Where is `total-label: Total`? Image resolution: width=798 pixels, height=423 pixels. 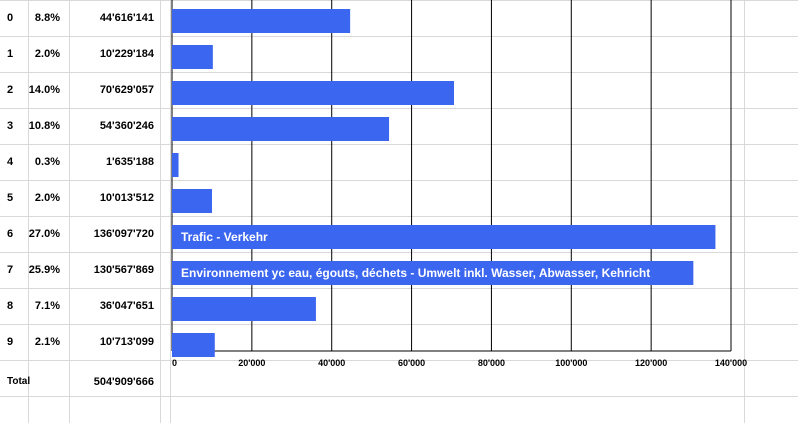
total-label: Total is located at coordinates (19, 381).